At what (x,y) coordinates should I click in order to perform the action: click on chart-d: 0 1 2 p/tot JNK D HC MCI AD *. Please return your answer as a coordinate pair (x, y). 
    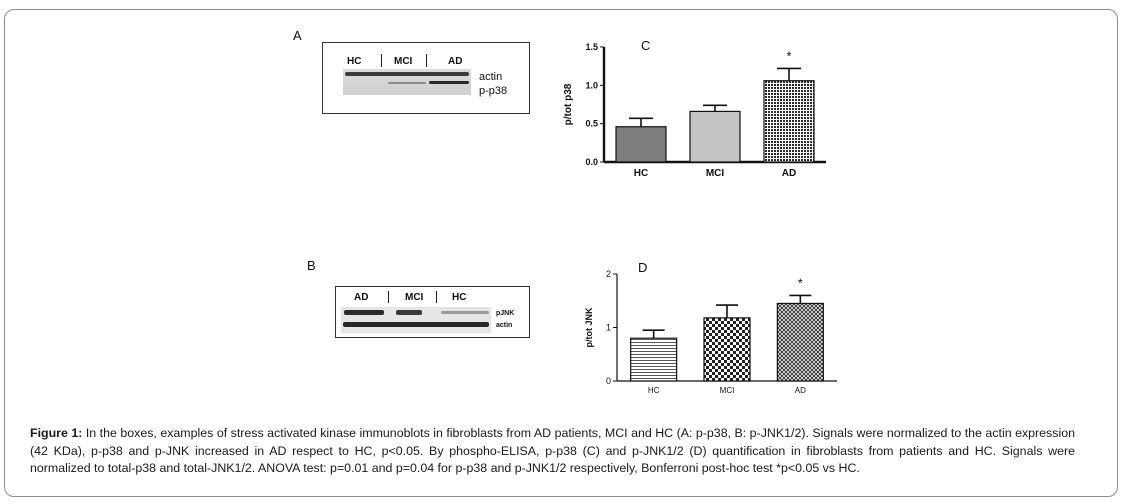
    Looking at the image, I should click on (710, 327).